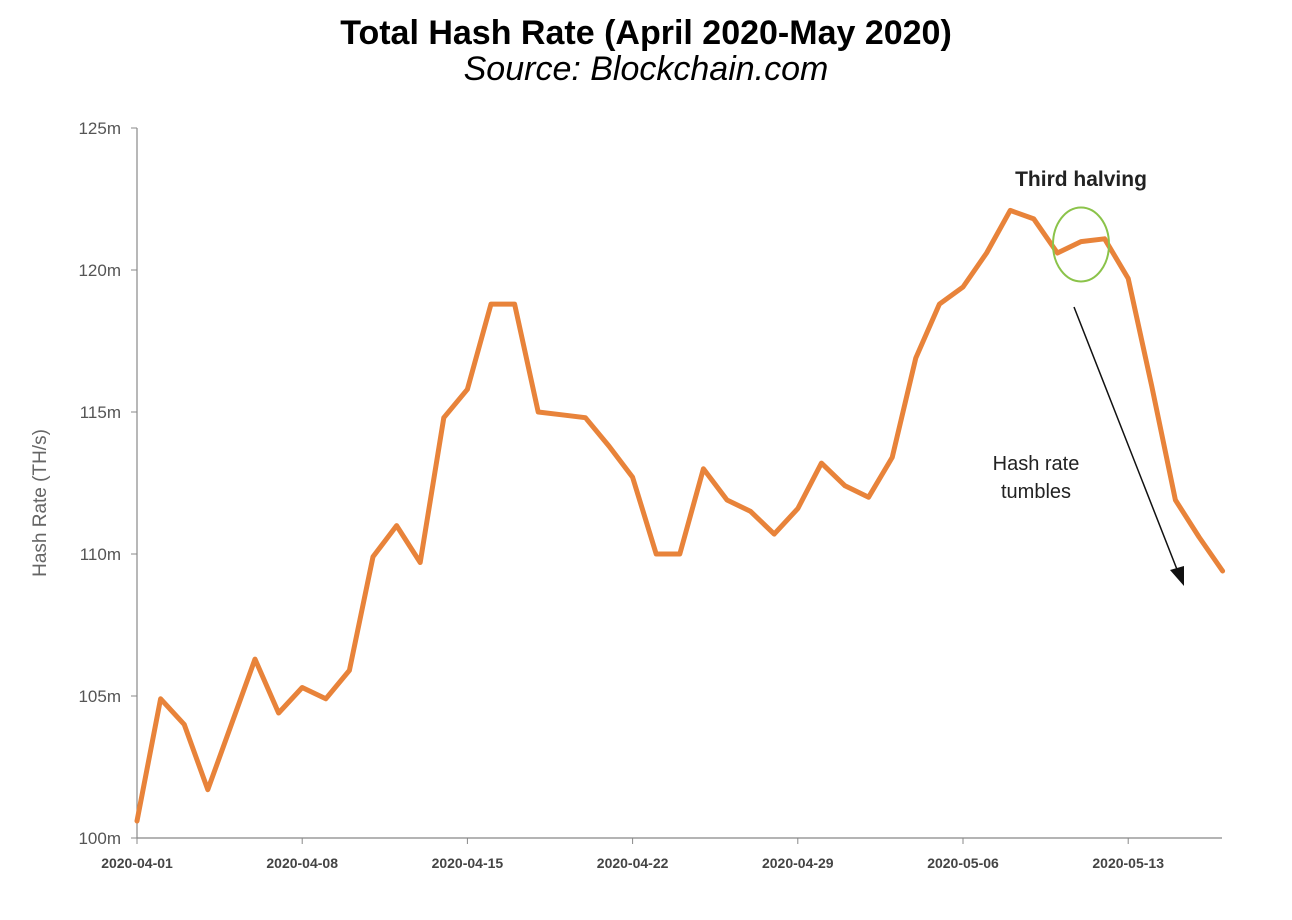 The image size is (1292, 920). Describe the element at coordinates (1128, 863) in the screenshot. I see `x-tick-label: 2020-05-13` at that location.